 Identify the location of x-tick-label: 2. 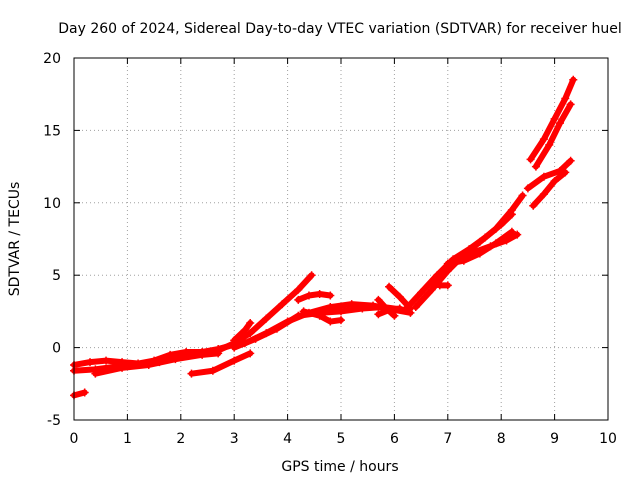
(180, 439).